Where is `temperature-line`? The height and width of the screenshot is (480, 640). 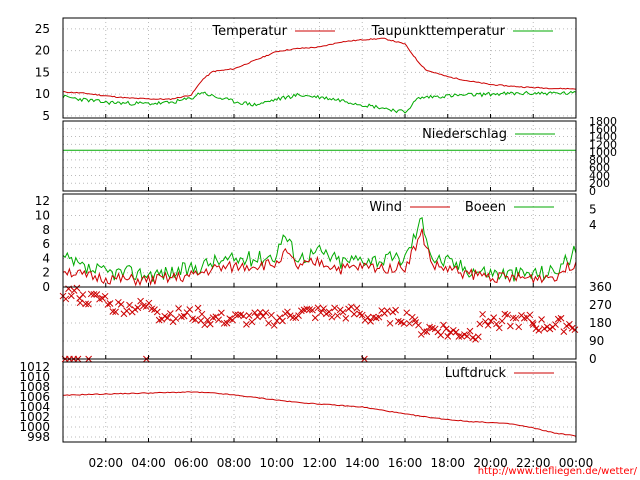
temperature-line is located at coordinates (319, 69).